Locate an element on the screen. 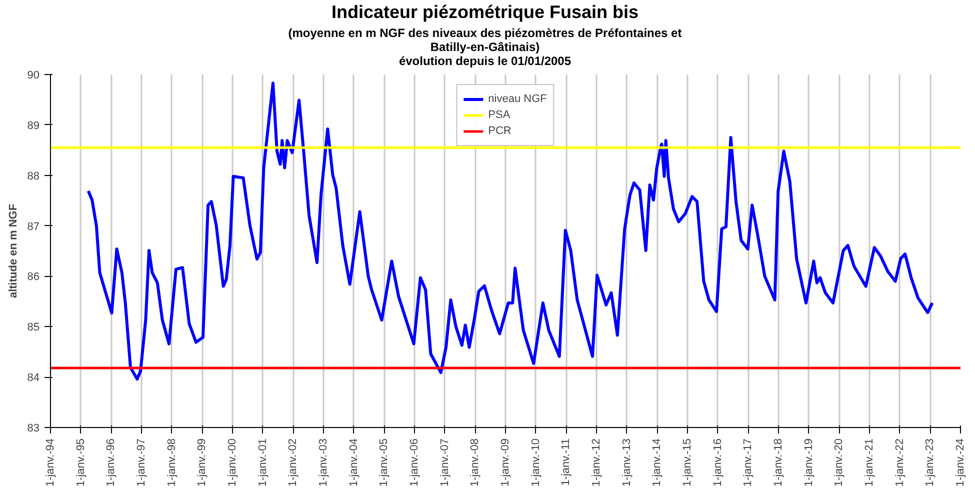 The width and height of the screenshot is (975, 504). x-tick-label: 1-janv.-08 is located at coordinates (475, 462).